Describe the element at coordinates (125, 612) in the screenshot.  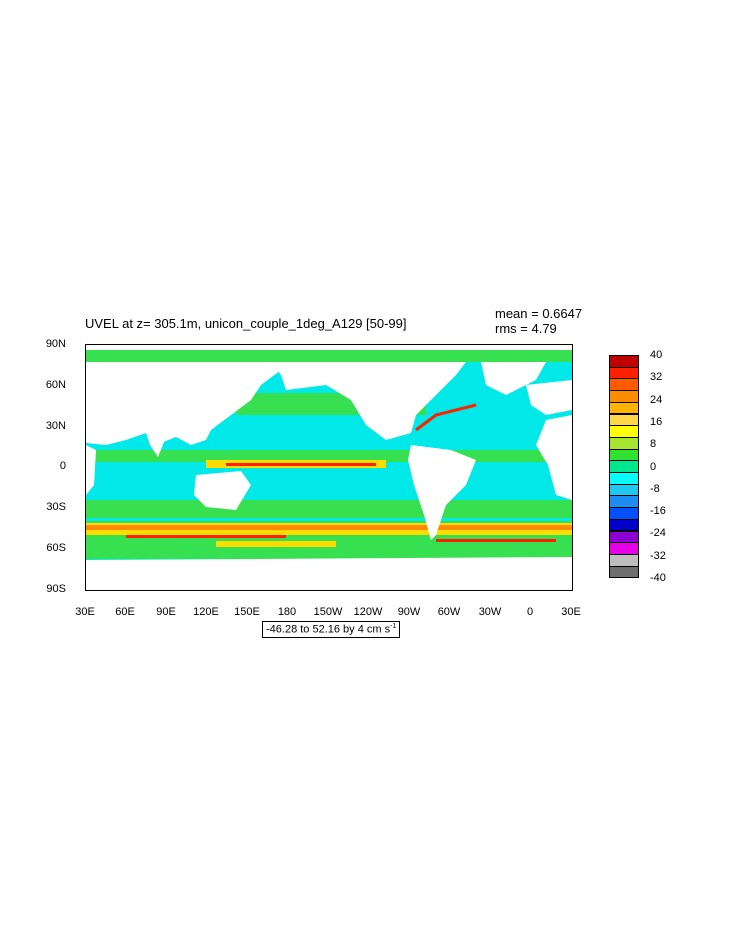
I see `lon-label-60e: 60E` at that location.